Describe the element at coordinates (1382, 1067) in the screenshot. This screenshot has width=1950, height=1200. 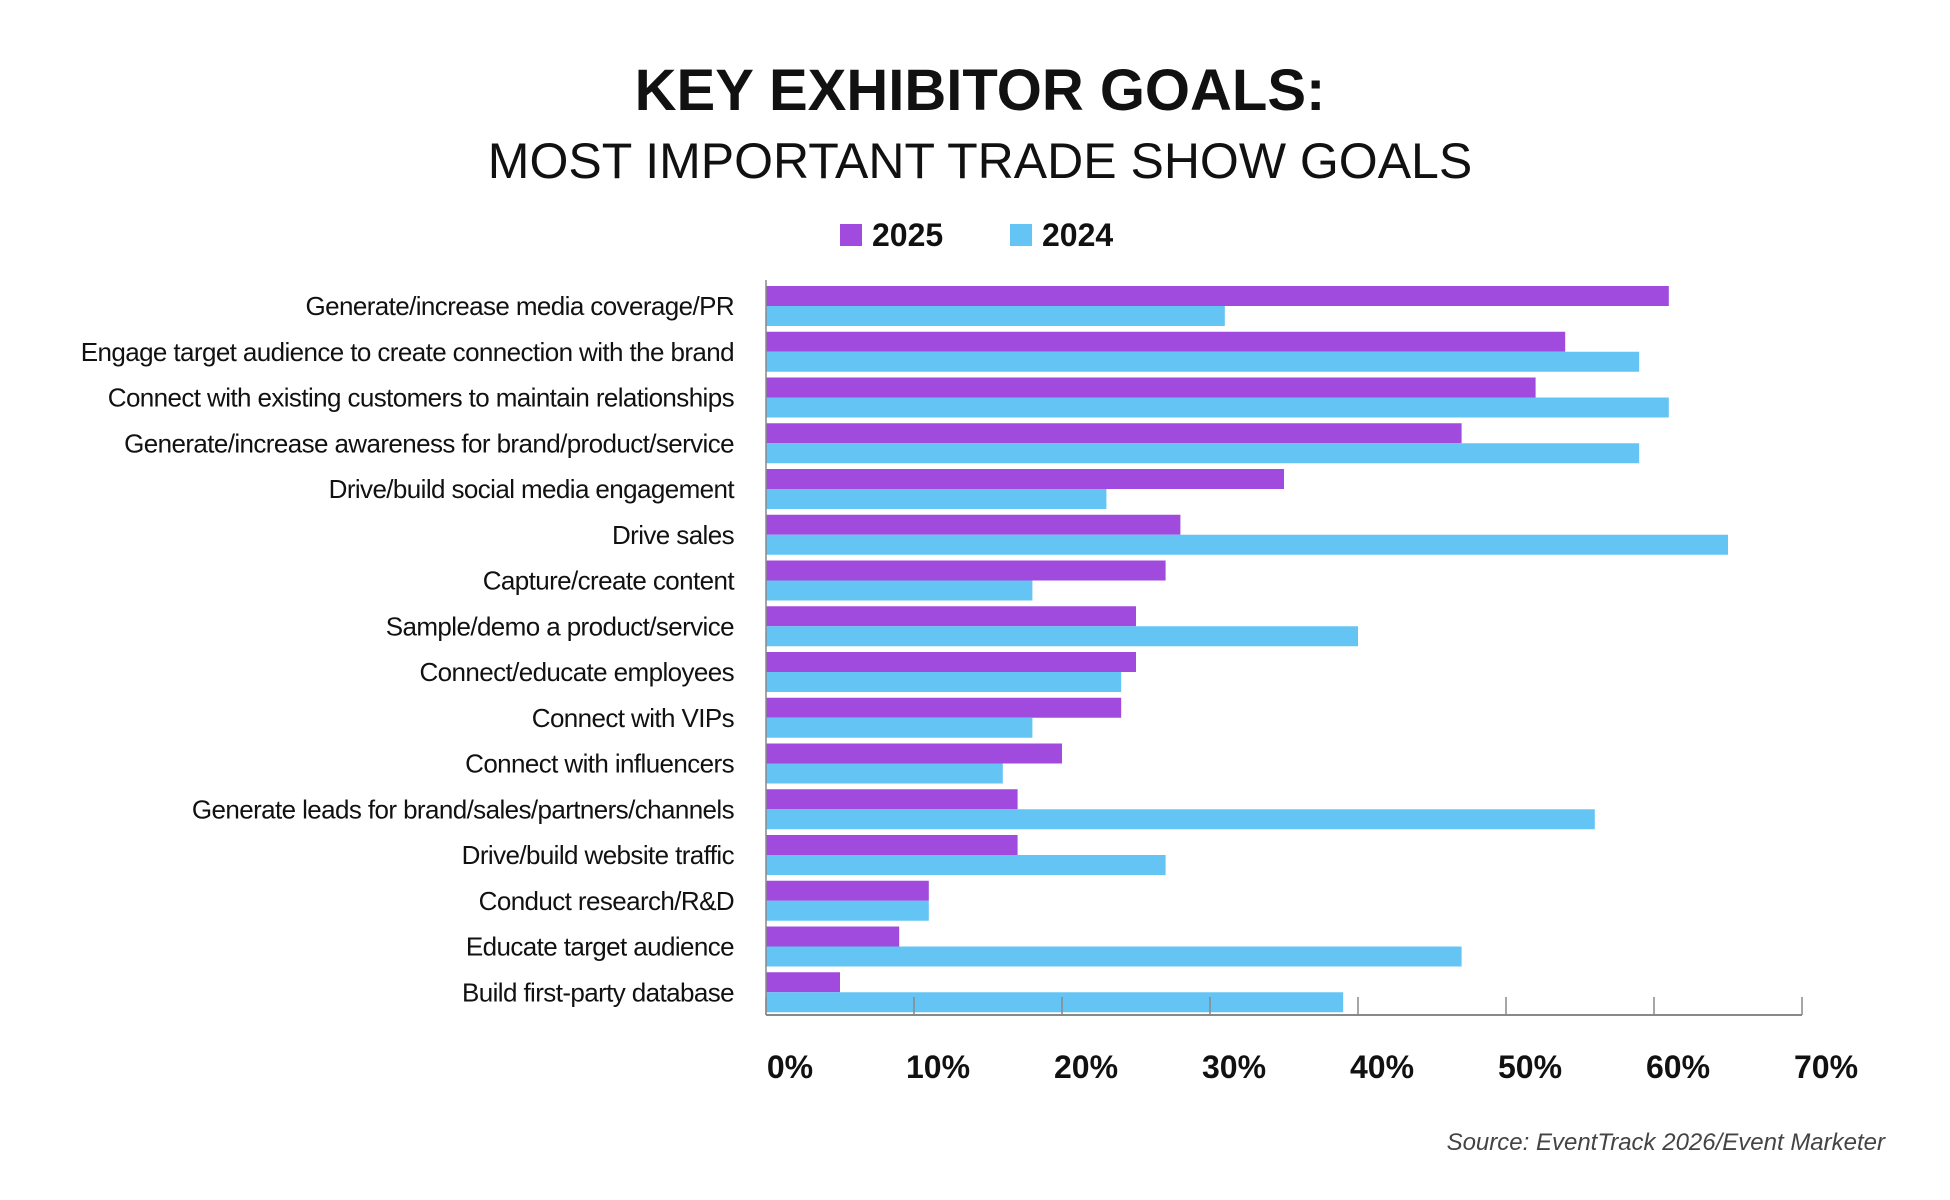
I see `x-tick-label: 40%` at that location.